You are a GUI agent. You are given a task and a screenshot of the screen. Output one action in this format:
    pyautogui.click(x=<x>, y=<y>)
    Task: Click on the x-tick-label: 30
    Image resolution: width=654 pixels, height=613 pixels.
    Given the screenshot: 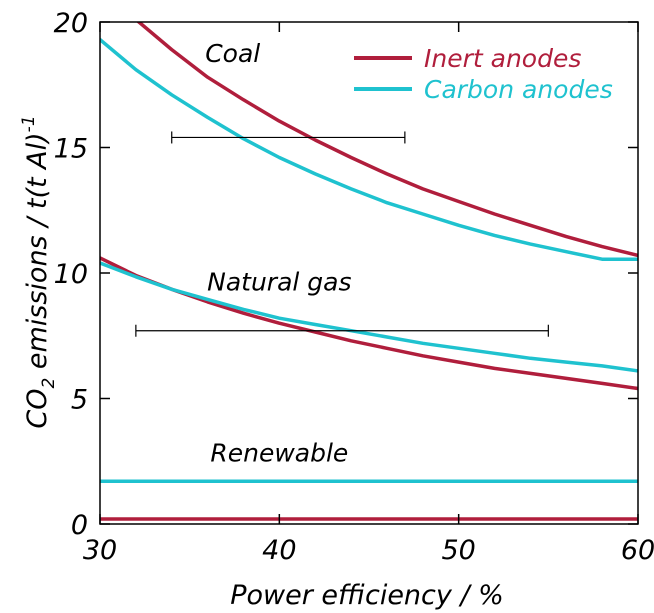 What is the action you would take?
    pyautogui.click(x=100, y=550)
    